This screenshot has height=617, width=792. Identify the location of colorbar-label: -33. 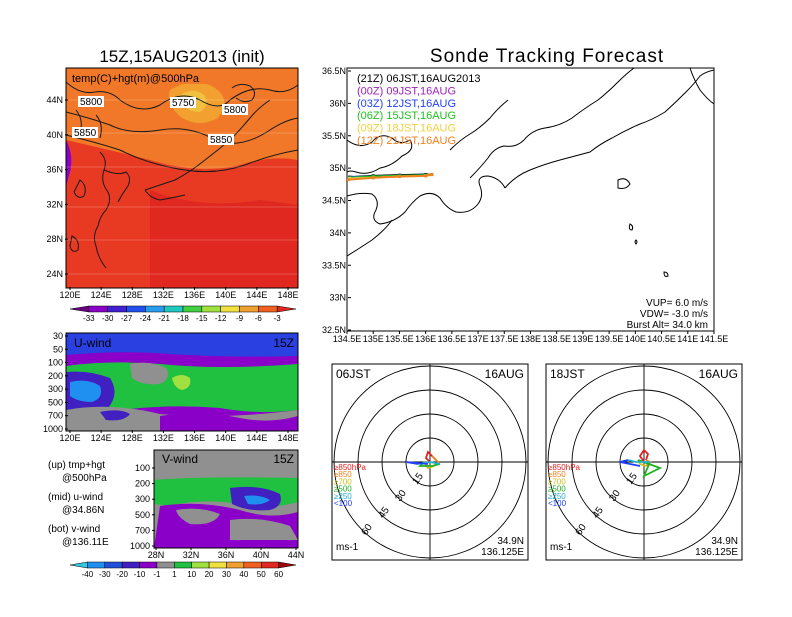
(89, 318).